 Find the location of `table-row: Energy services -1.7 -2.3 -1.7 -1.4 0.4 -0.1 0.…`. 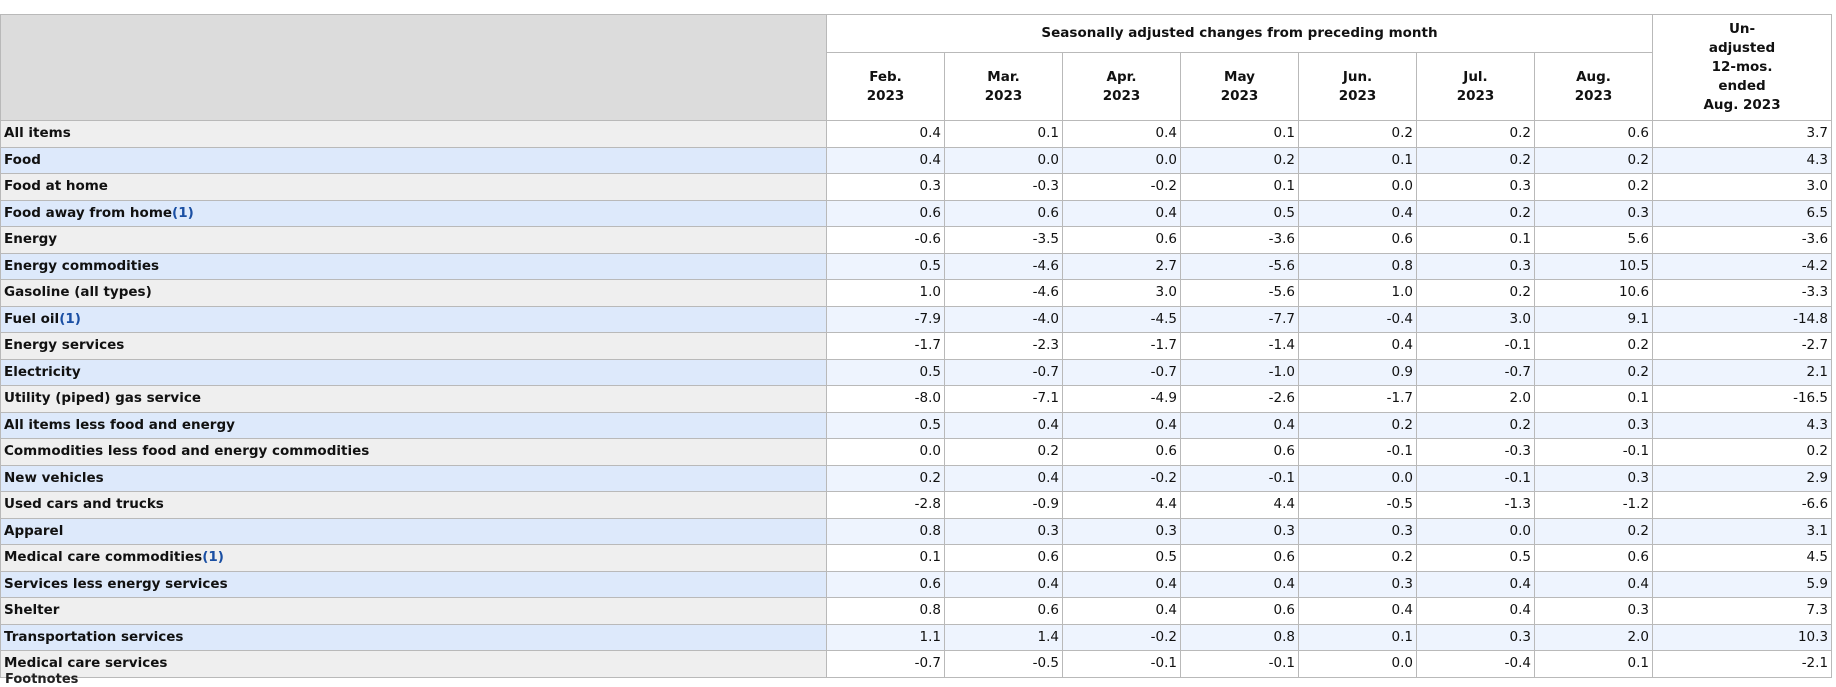

table-row: Energy services -1.7 -2.3 -1.7 -1.4 0.4 -0.1 0.… is located at coordinates (916, 346).